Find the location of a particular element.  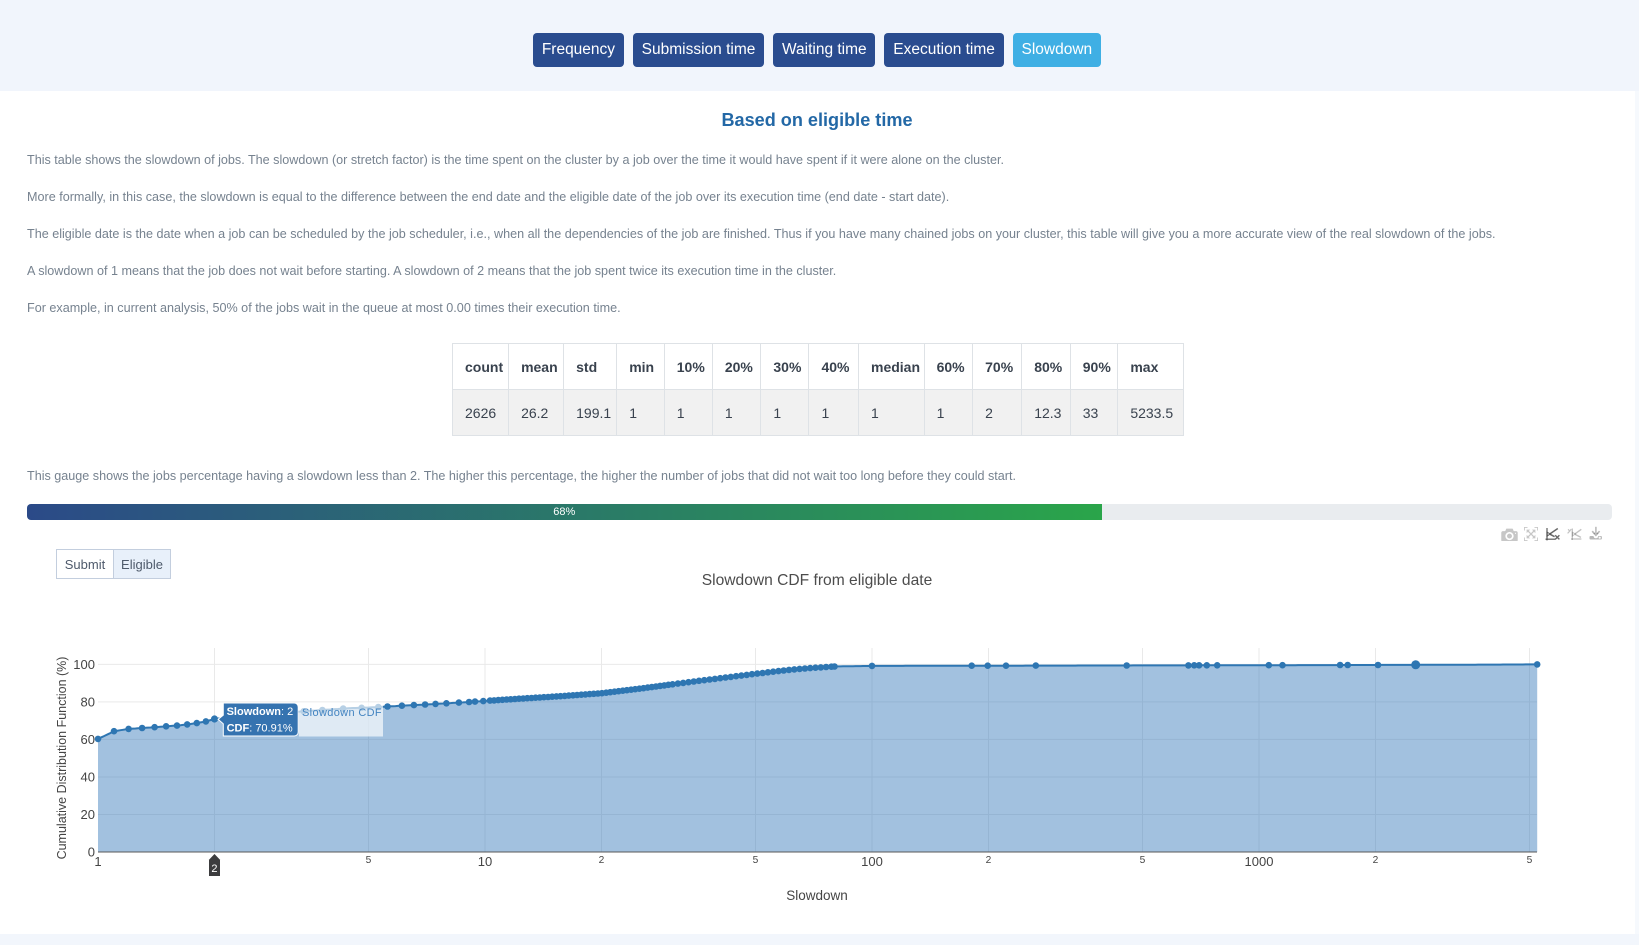

svg-text: 60 is located at coordinates (88, 739).